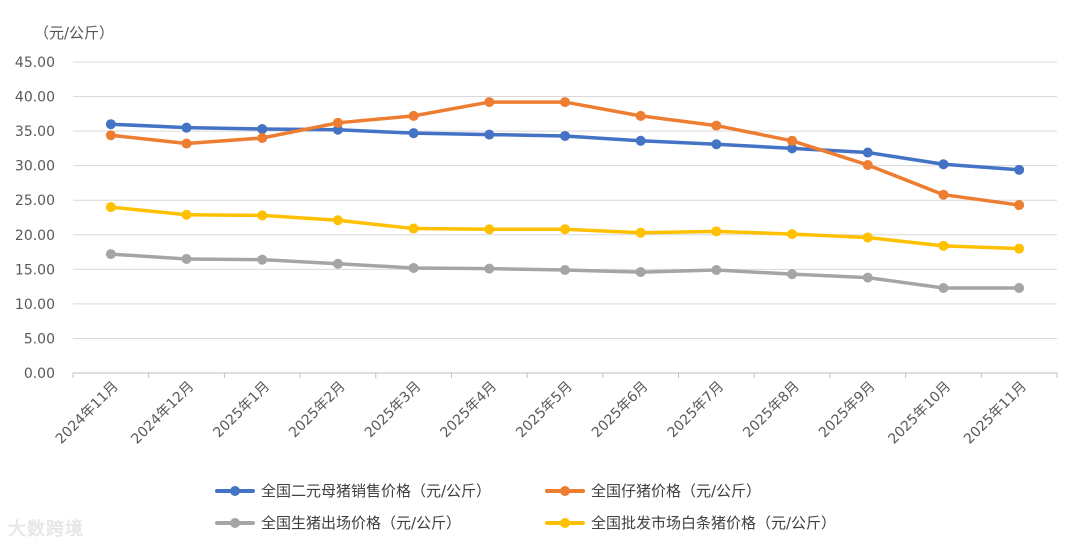  Describe the element at coordinates (35, 201) in the screenshot. I see `y-tick-label: 25.00` at that location.